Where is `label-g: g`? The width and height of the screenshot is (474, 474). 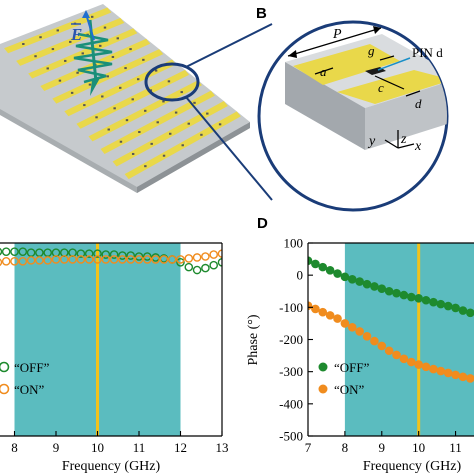
label-g: g is located at coordinates (371, 50).